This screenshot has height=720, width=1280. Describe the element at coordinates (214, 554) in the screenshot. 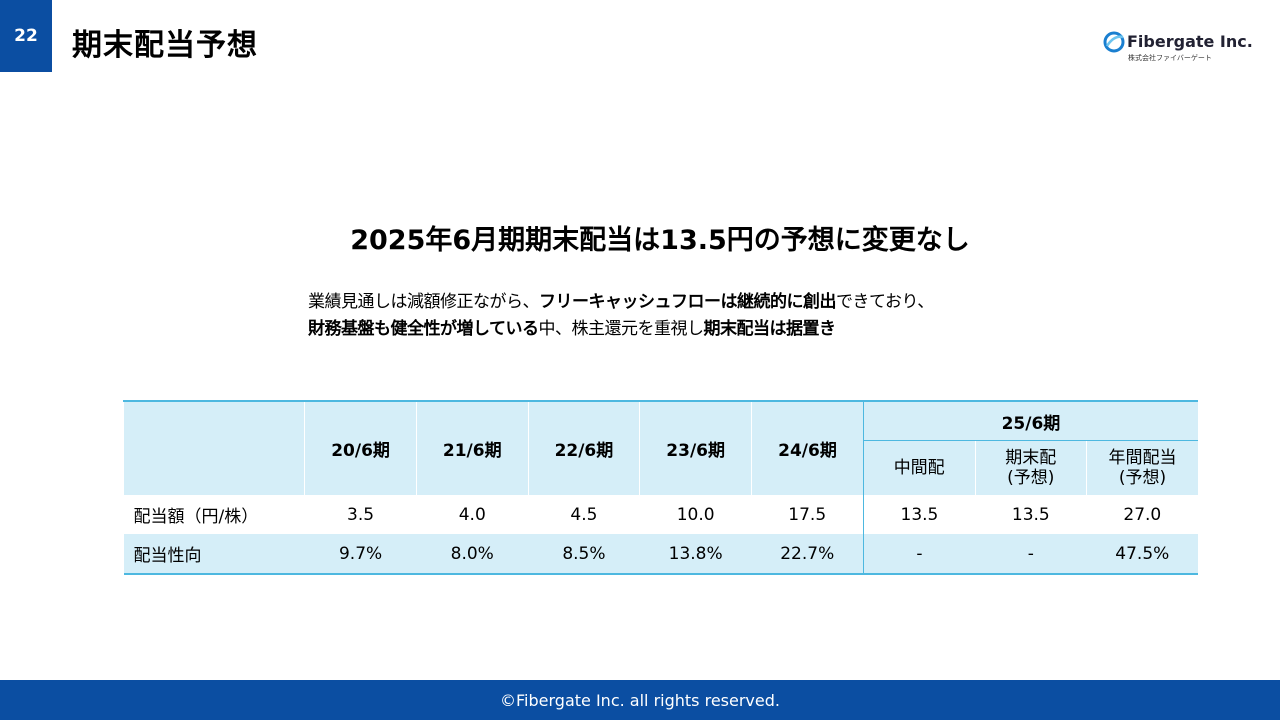

I see `row-label: 配当性向` at that location.